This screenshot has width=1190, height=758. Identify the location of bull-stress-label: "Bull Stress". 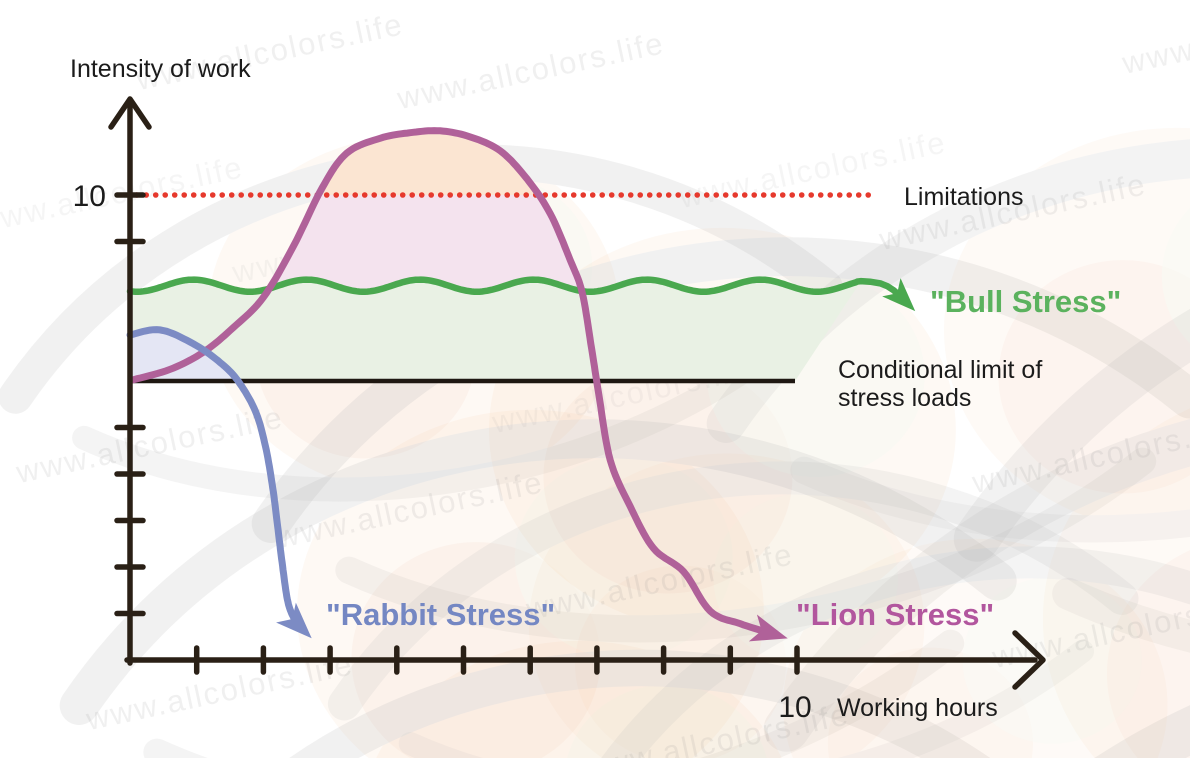
(1025, 301).